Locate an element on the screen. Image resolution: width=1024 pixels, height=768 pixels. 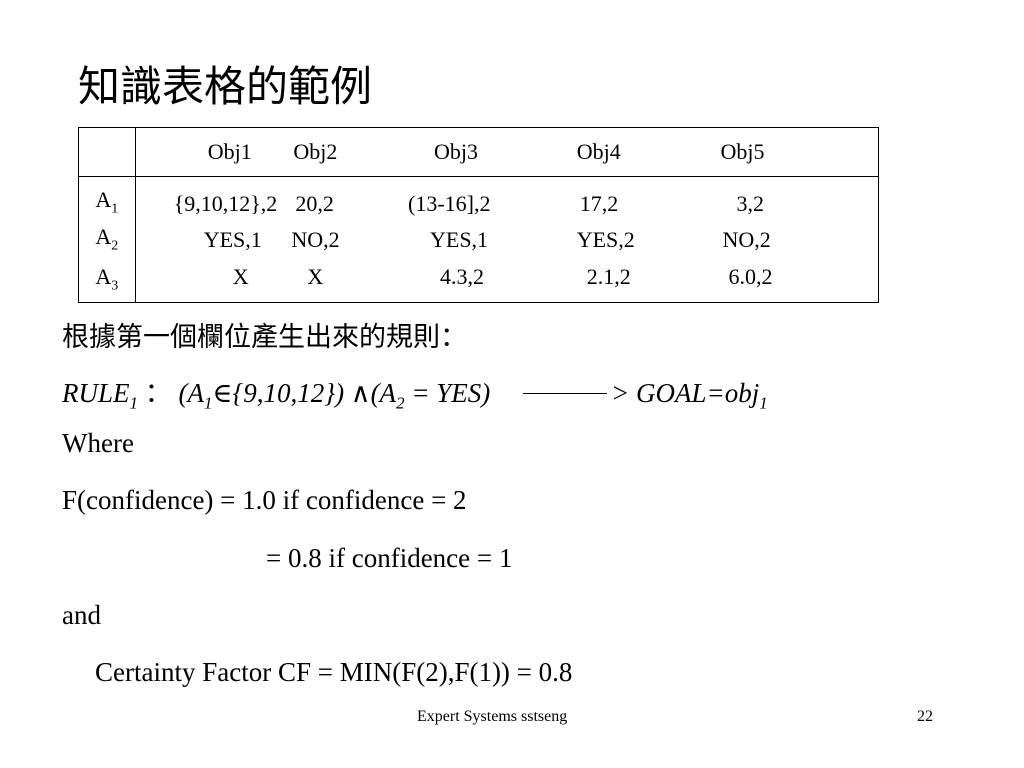
and-label: and is located at coordinates (81, 615).